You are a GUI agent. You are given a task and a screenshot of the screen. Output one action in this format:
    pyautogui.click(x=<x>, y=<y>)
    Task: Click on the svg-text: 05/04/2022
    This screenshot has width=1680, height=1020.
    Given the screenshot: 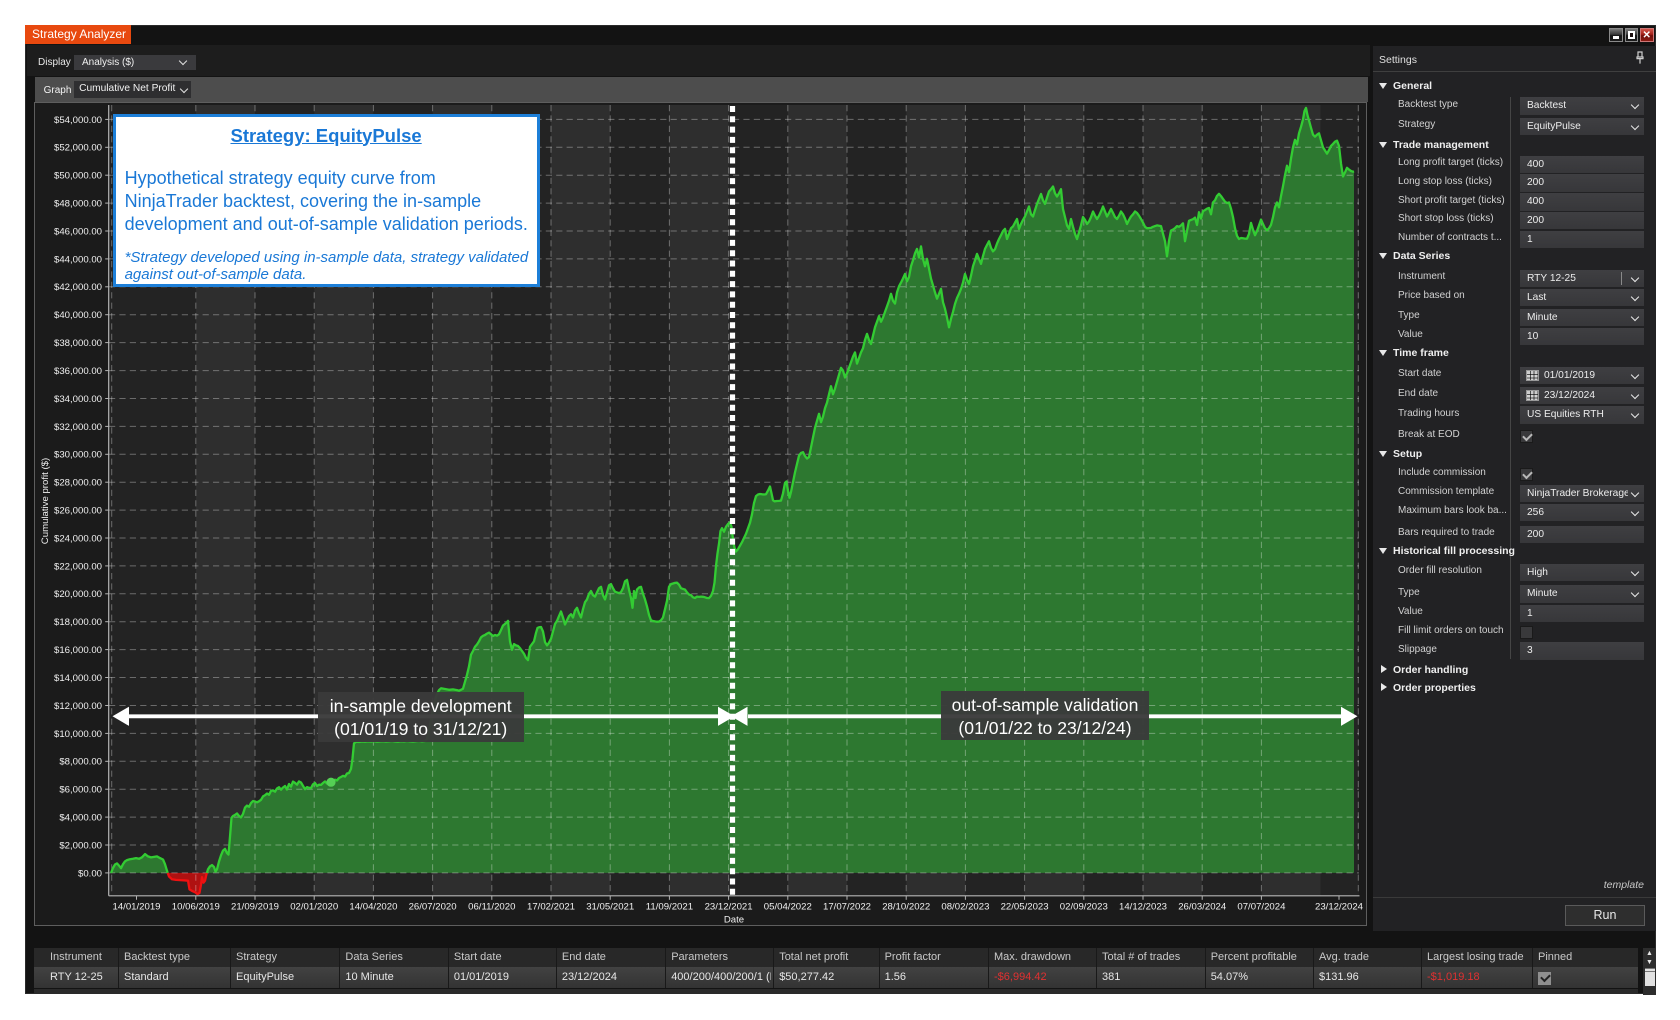 What is the action you would take?
    pyautogui.click(x=788, y=907)
    